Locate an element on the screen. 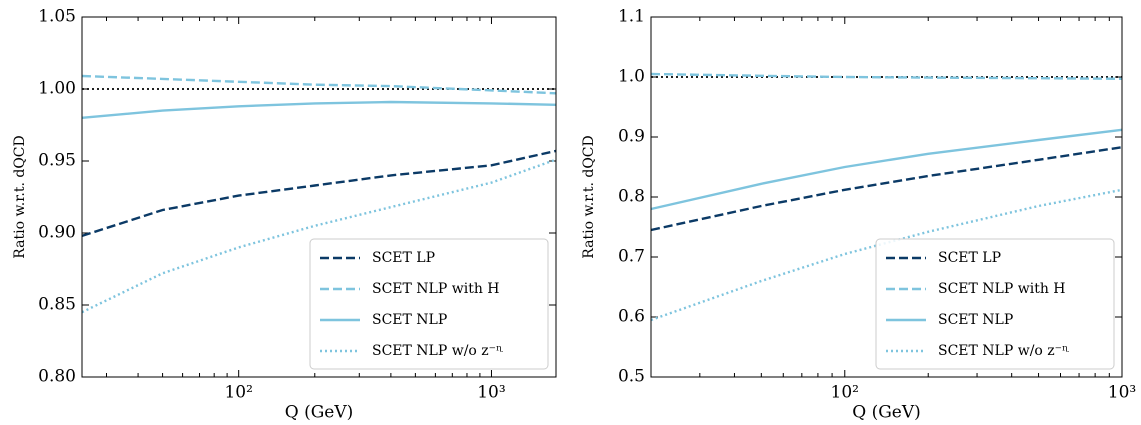 The image size is (1141, 425). y-tick-label: 0.8 is located at coordinates (631, 197).